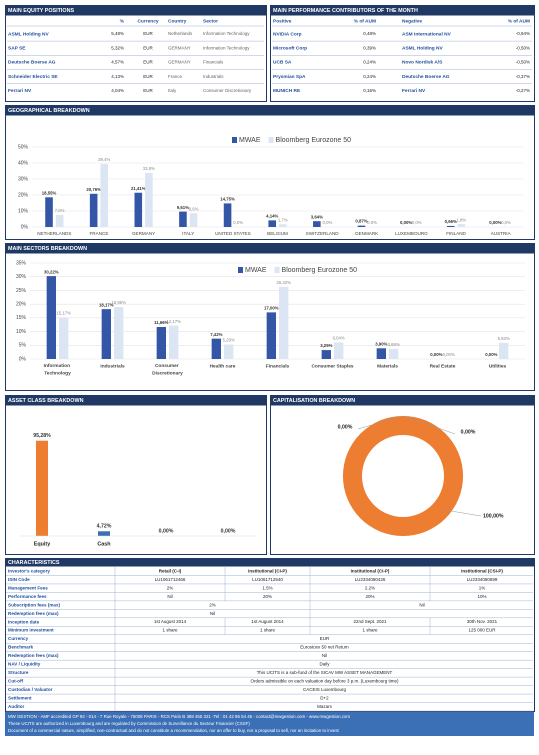 Image resolution: width=539 pixels, height=755 pixels. Describe the element at coordinates (21, 263) in the screenshot. I see `y-tick-label: 35%` at that location.